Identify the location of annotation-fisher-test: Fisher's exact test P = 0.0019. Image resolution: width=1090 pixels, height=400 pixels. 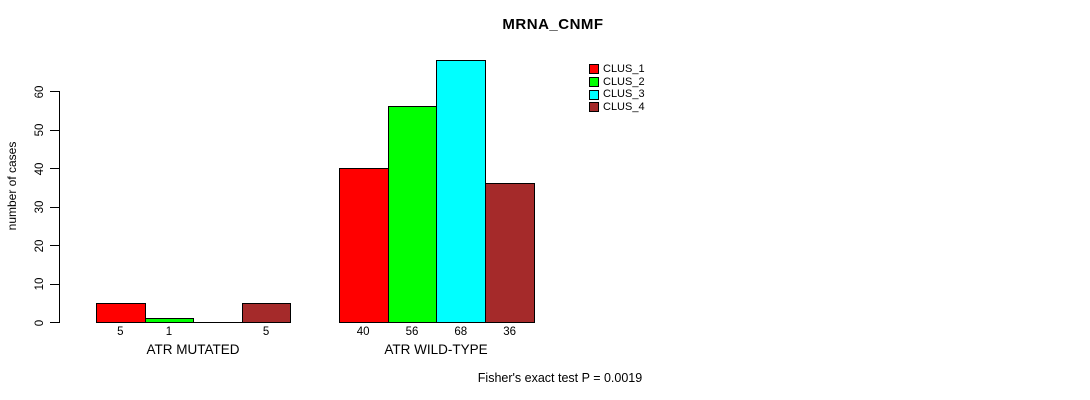
(560, 378).